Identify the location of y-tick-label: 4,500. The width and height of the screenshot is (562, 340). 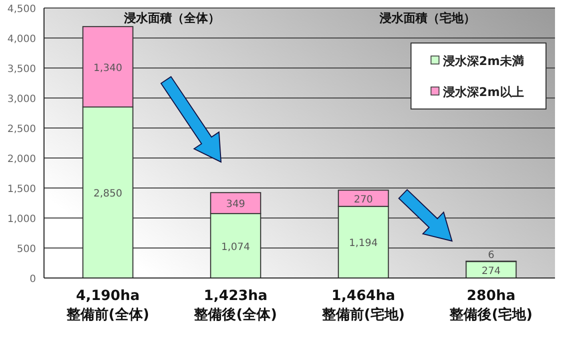
(21, 9).